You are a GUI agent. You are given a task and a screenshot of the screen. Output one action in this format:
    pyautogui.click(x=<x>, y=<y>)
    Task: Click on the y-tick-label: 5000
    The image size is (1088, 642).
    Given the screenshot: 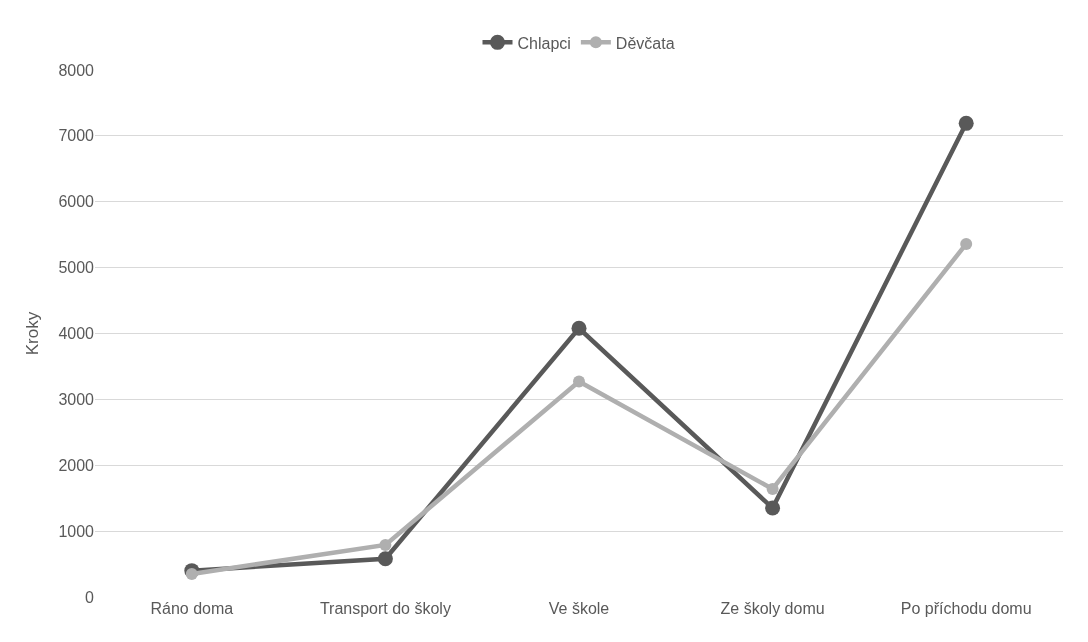 What is the action you would take?
    pyautogui.click(x=76, y=268)
    